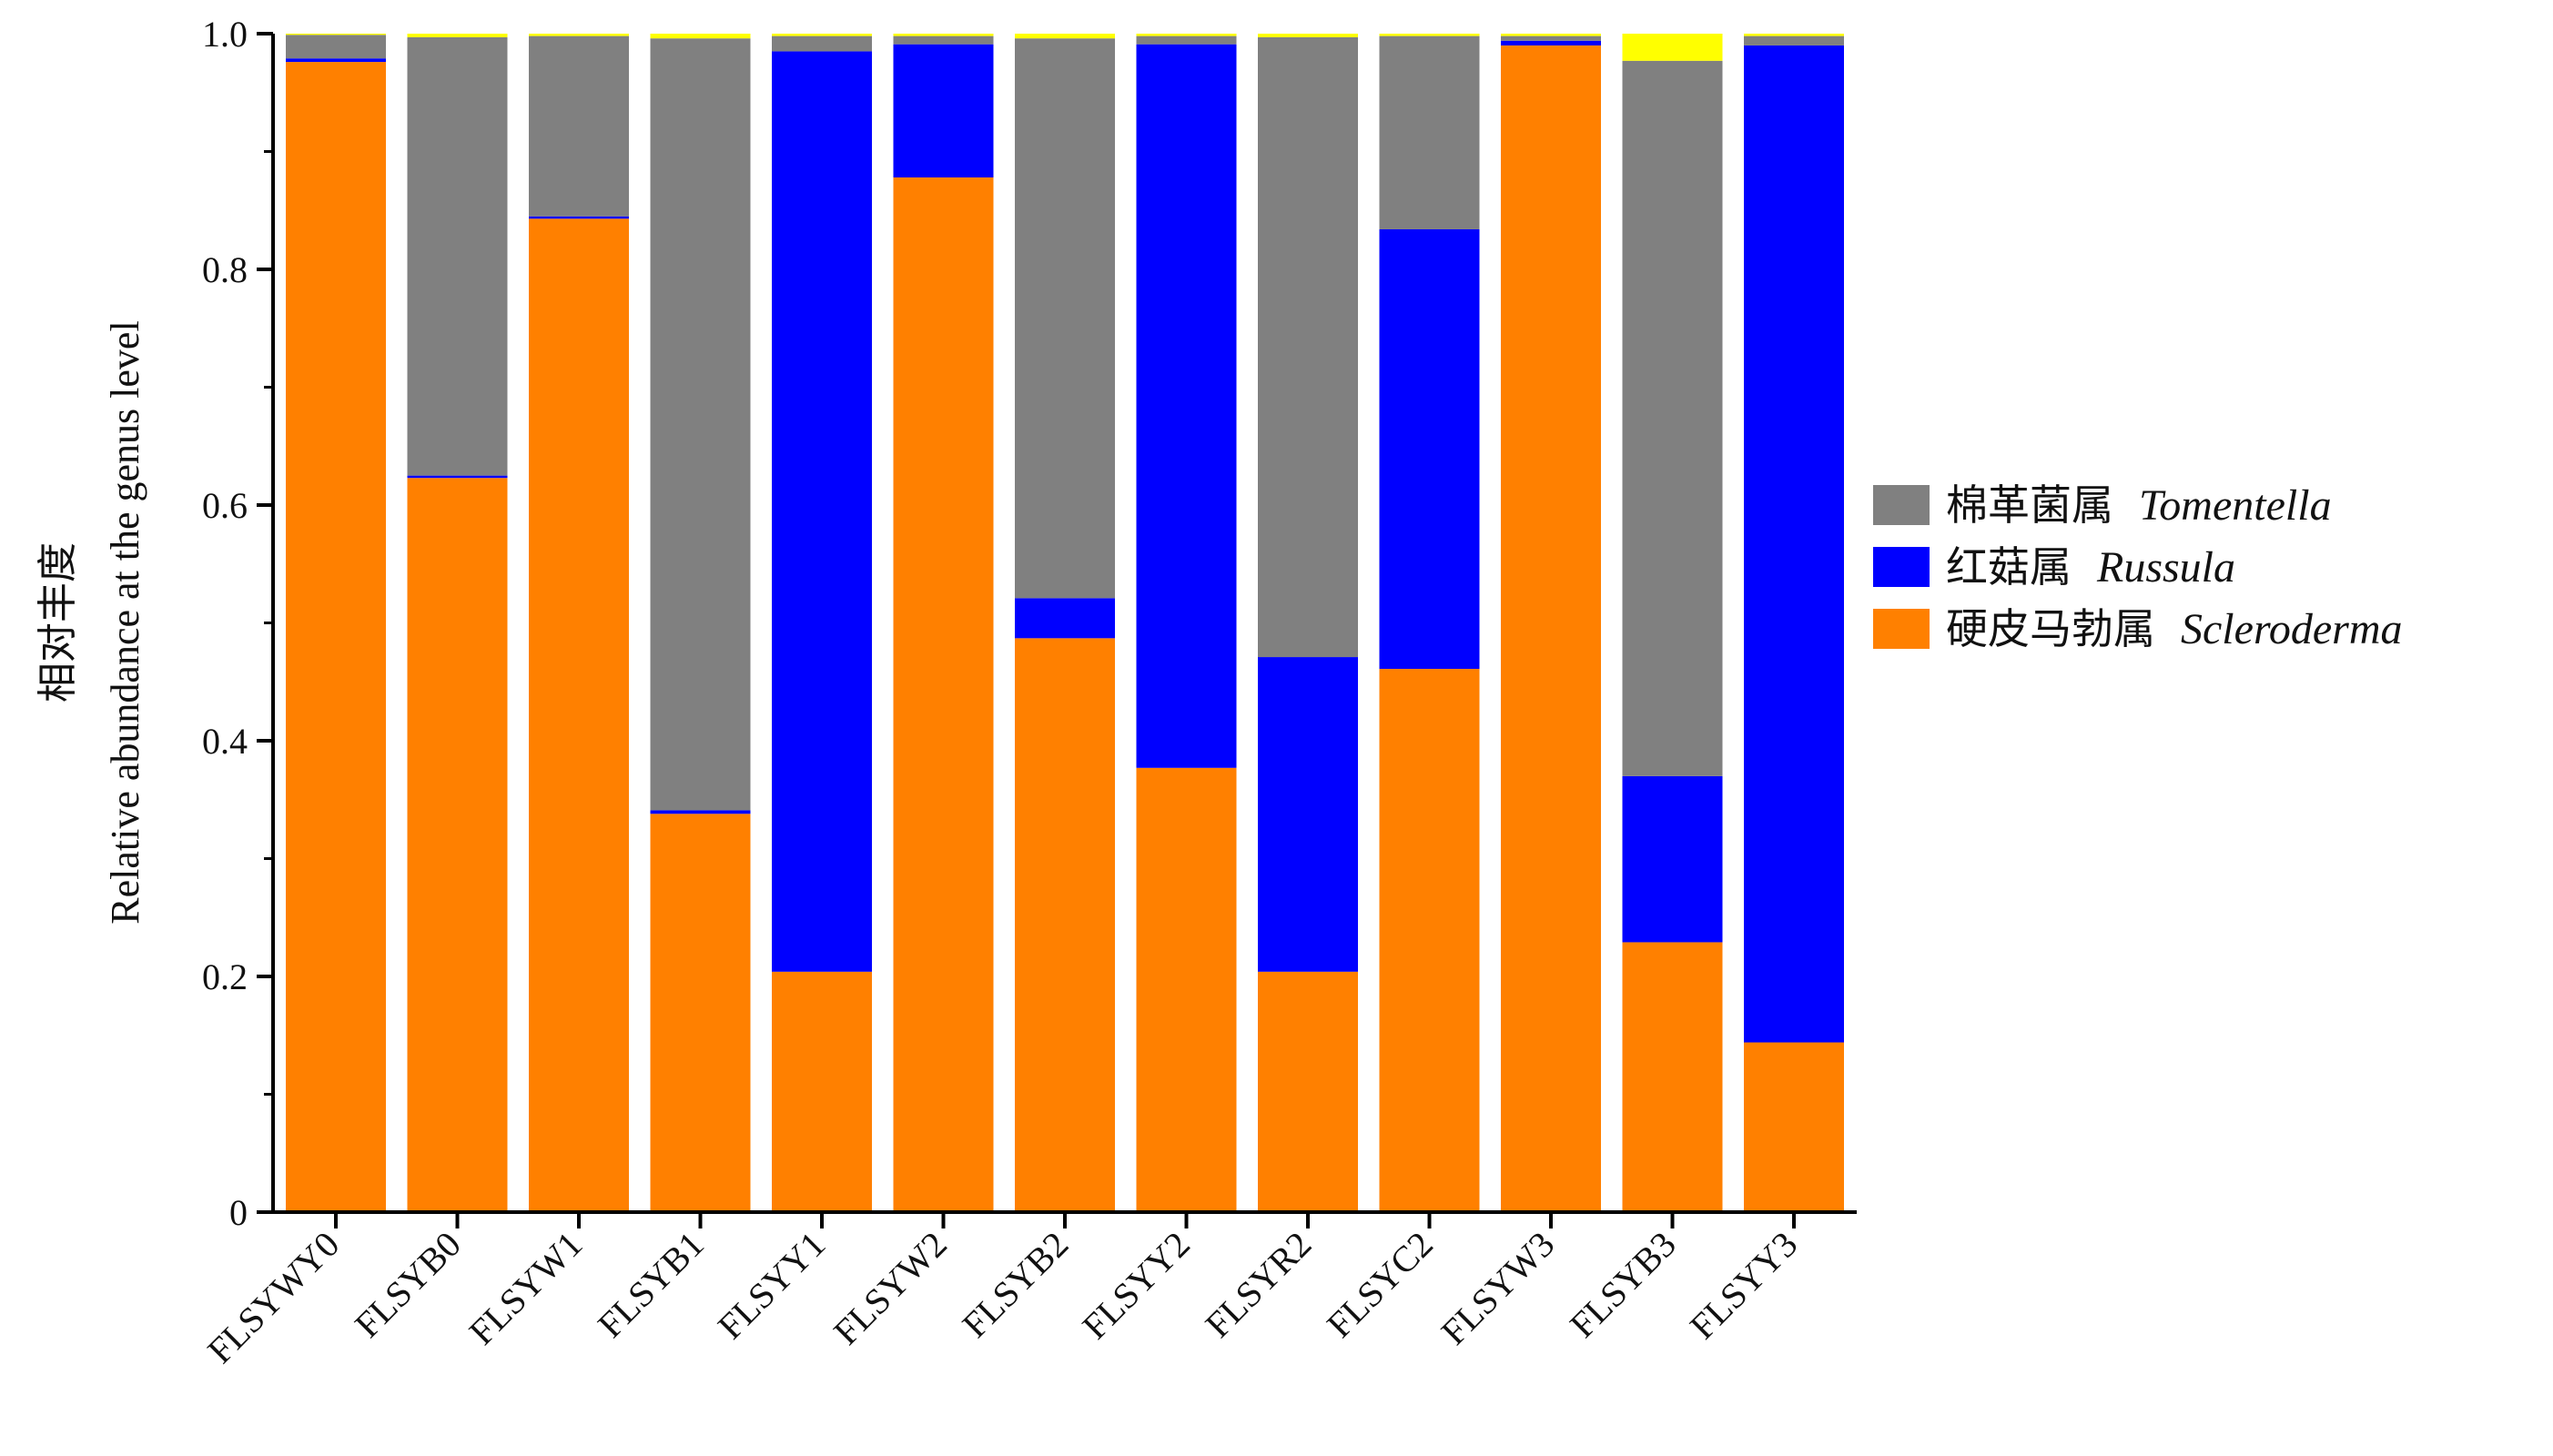 This screenshot has height=1456, width=2553. What do you see at coordinates (651, 1285) in the screenshot?
I see `x-tick-label: FLSYB1` at bounding box center [651, 1285].